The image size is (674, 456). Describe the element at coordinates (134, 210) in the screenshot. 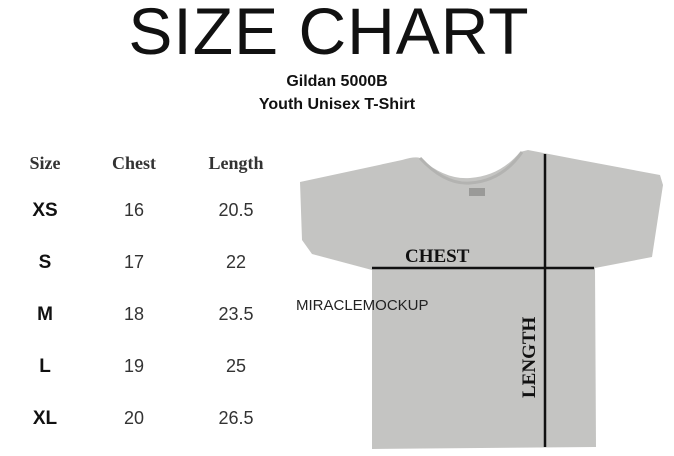

I see `chest-cell: 16` at that location.